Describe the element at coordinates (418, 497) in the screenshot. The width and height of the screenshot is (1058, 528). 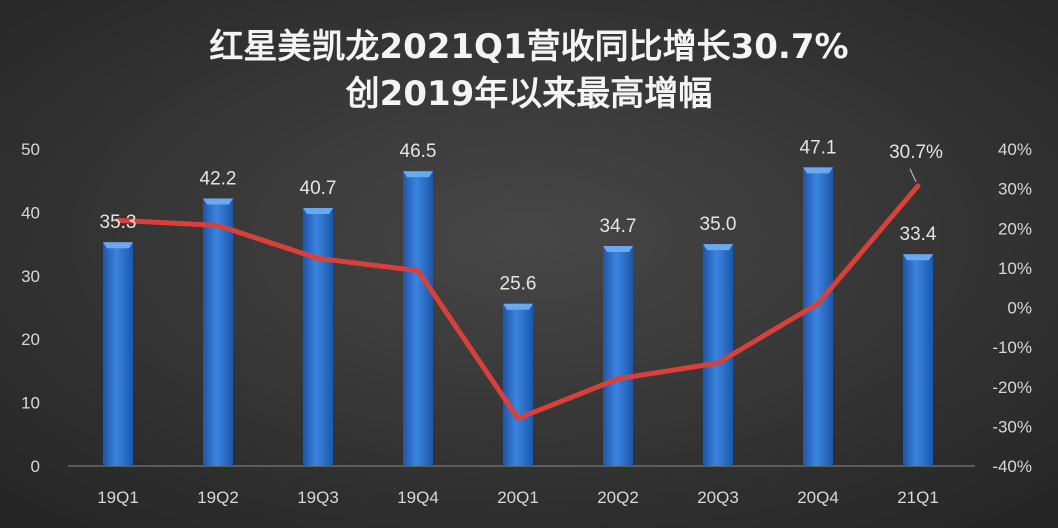
I see `x-axis-tick: 19Q4` at that location.